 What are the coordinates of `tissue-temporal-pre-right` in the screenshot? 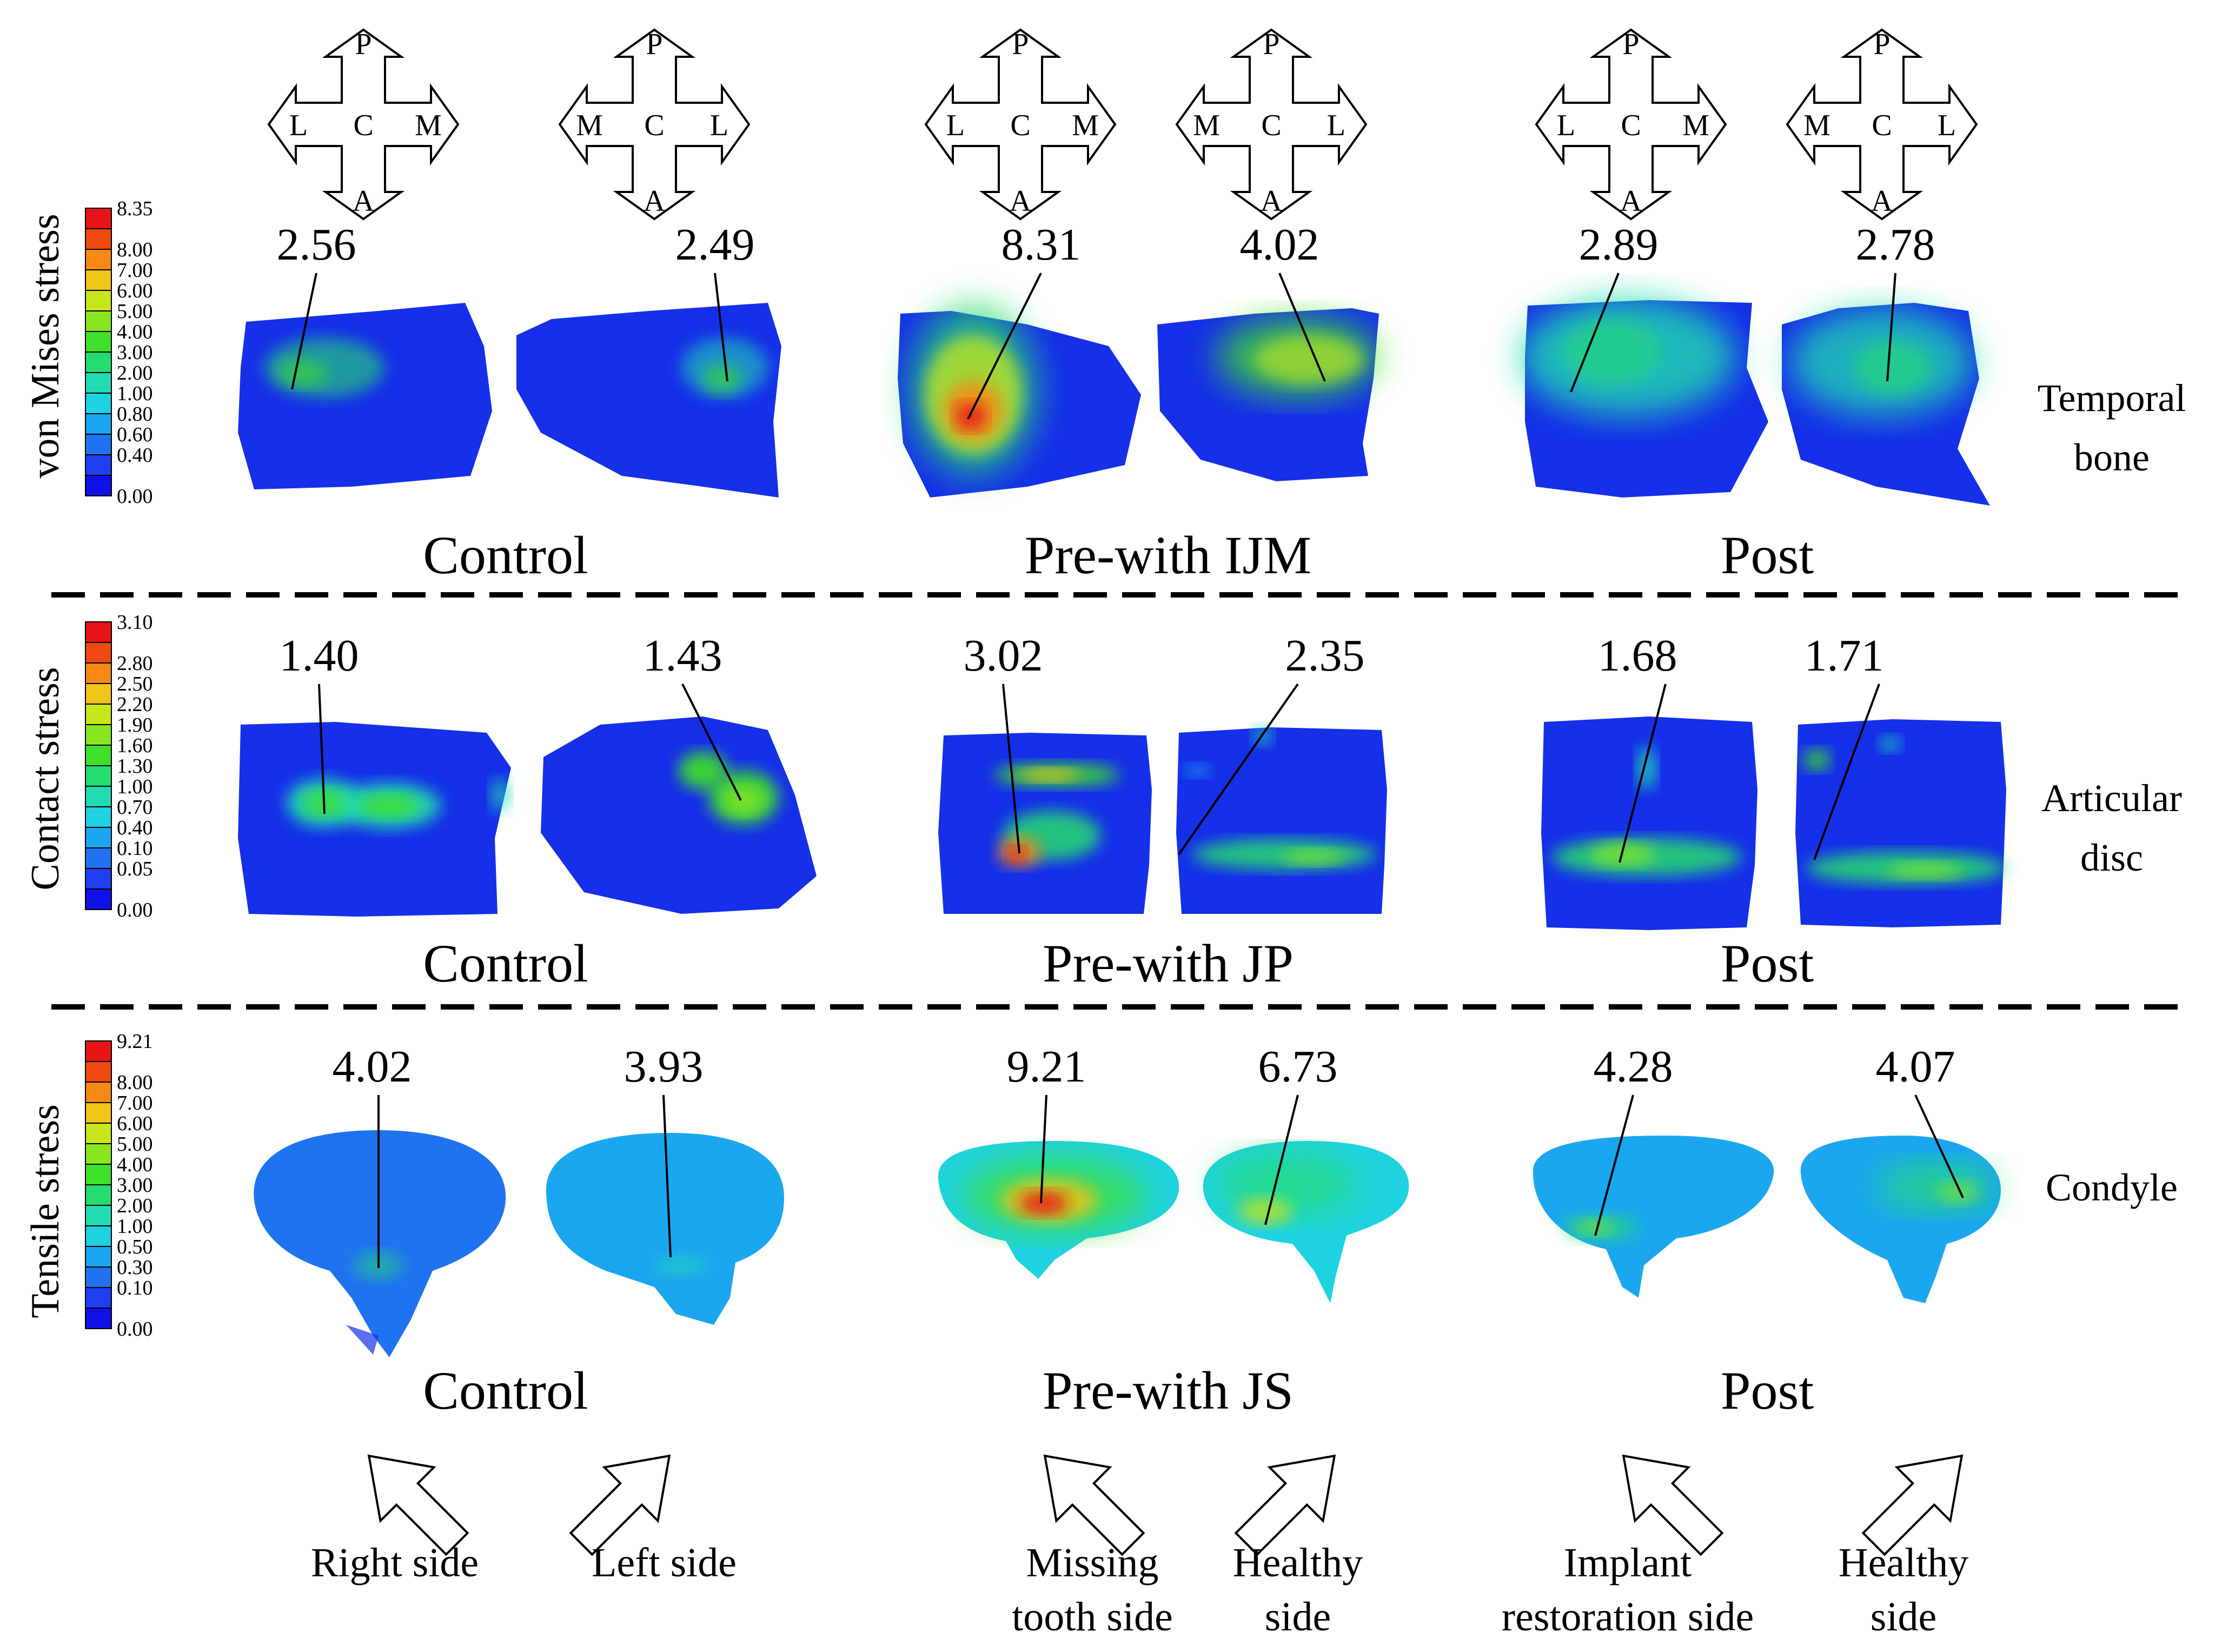 It's located at (1020, 400).